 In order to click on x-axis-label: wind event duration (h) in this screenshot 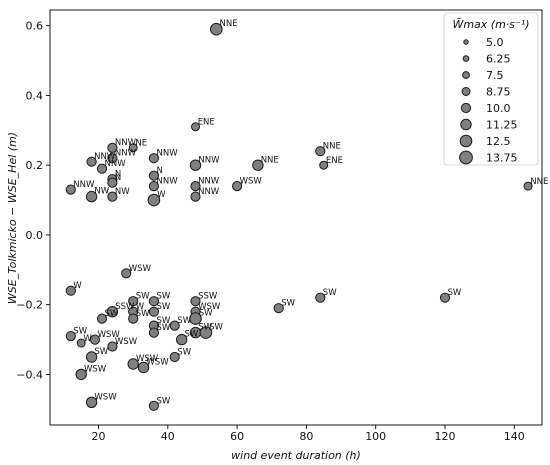, I will do `click(296, 455)`.